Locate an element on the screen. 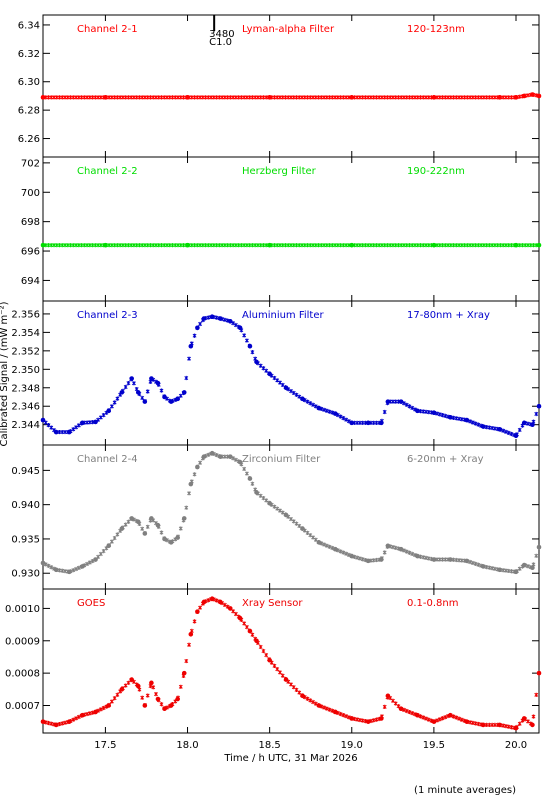 This screenshot has height=800, width=550. x-tick-label: 20.0 is located at coordinates (516, 745).